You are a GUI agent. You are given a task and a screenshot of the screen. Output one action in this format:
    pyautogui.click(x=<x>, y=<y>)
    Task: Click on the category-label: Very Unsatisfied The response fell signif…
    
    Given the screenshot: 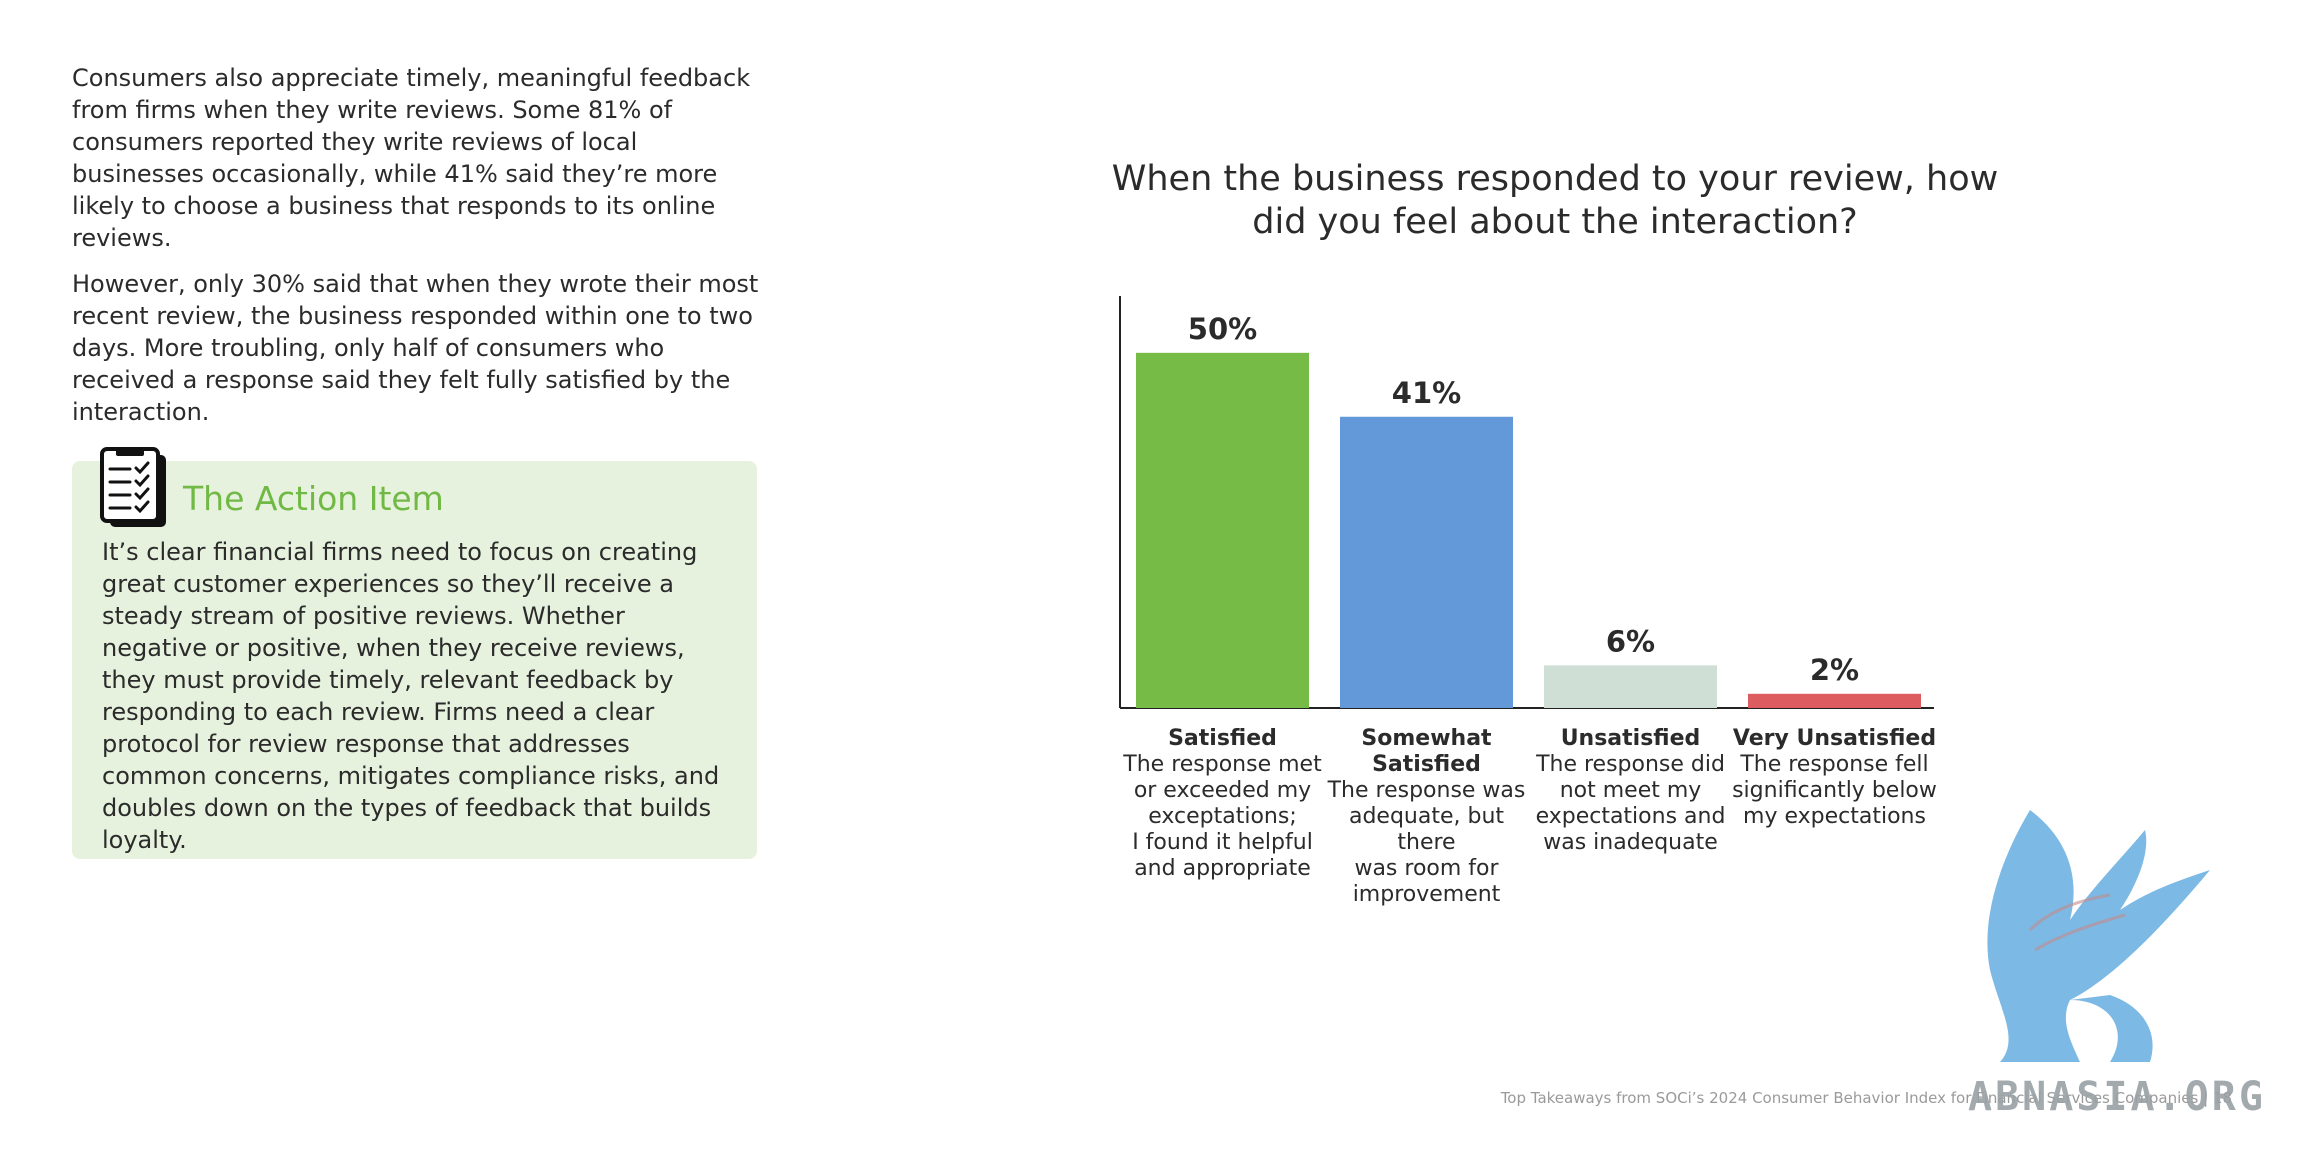 What is the action you would take?
    pyautogui.click(x=1835, y=778)
    